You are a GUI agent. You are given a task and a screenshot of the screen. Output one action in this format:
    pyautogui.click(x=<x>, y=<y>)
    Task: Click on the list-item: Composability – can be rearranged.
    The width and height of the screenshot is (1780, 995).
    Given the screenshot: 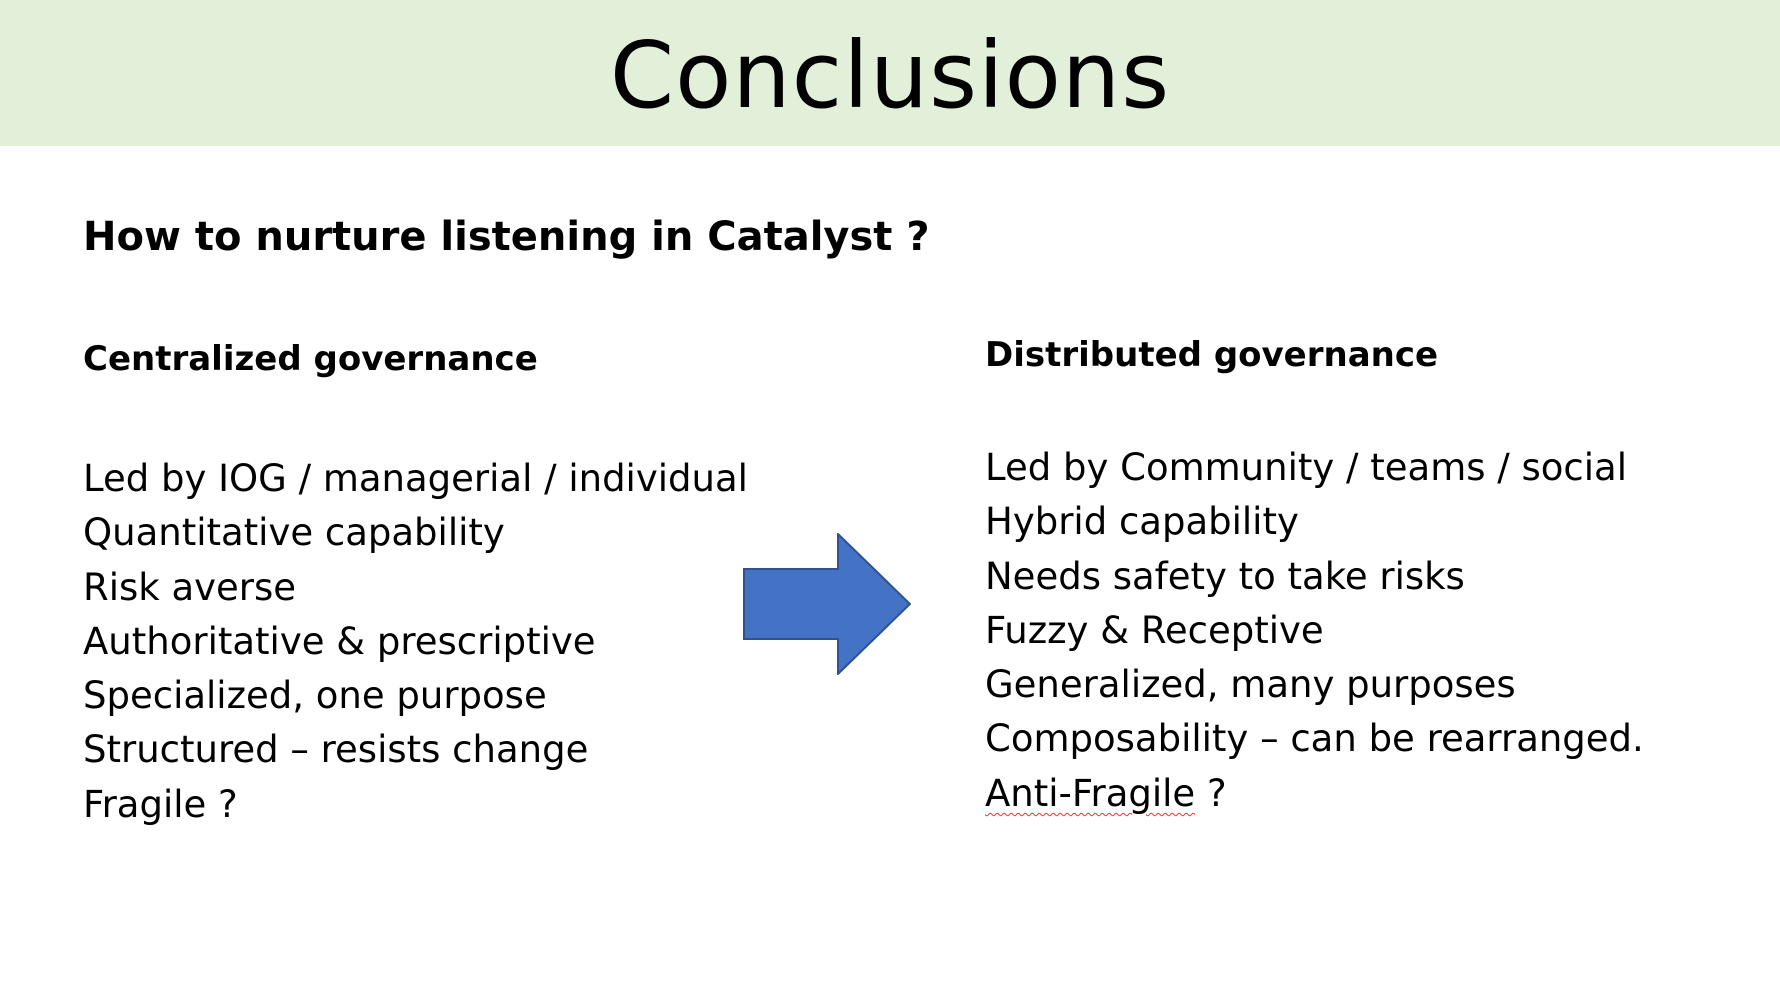 What is the action you would take?
    pyautogui.click(x=1314, y=739)
    